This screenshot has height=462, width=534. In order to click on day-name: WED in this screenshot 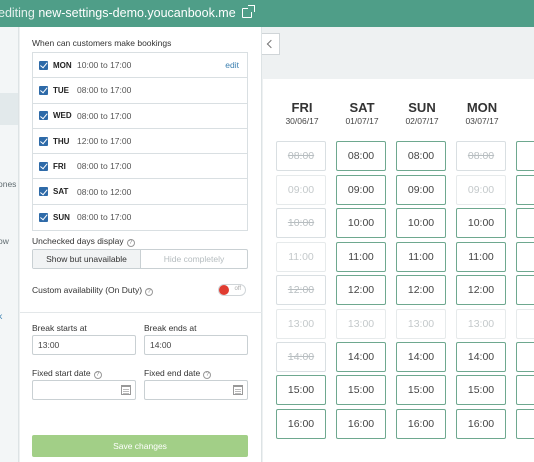, I will do `click(62, 116)`.